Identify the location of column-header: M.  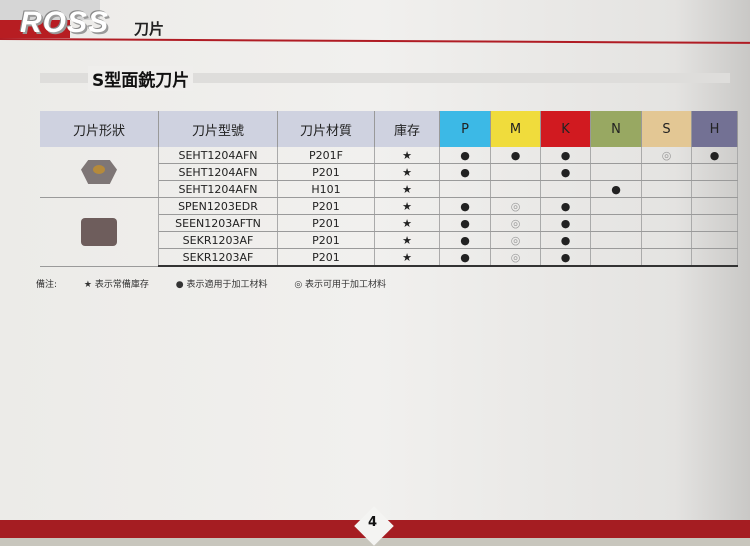
(515, 129).